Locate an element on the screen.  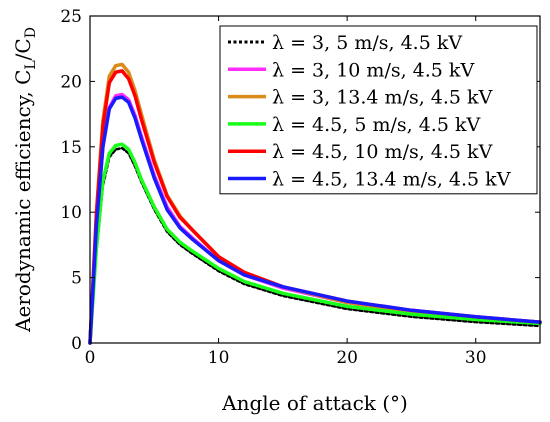
y-axis-label-sub-d: D is located at coordinates (31, 32).